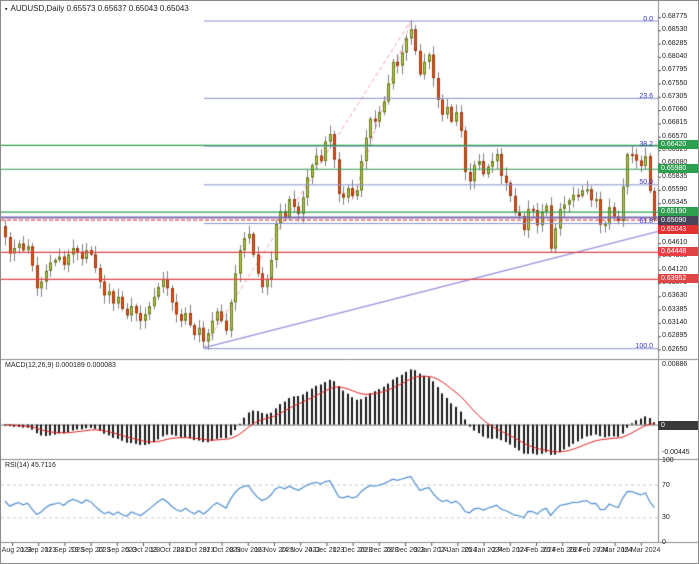 The image size is (699, 564). Describe the element at coordinates (644, 347) in the screenshot. I see `fib-level-label: 100.0` at that location.